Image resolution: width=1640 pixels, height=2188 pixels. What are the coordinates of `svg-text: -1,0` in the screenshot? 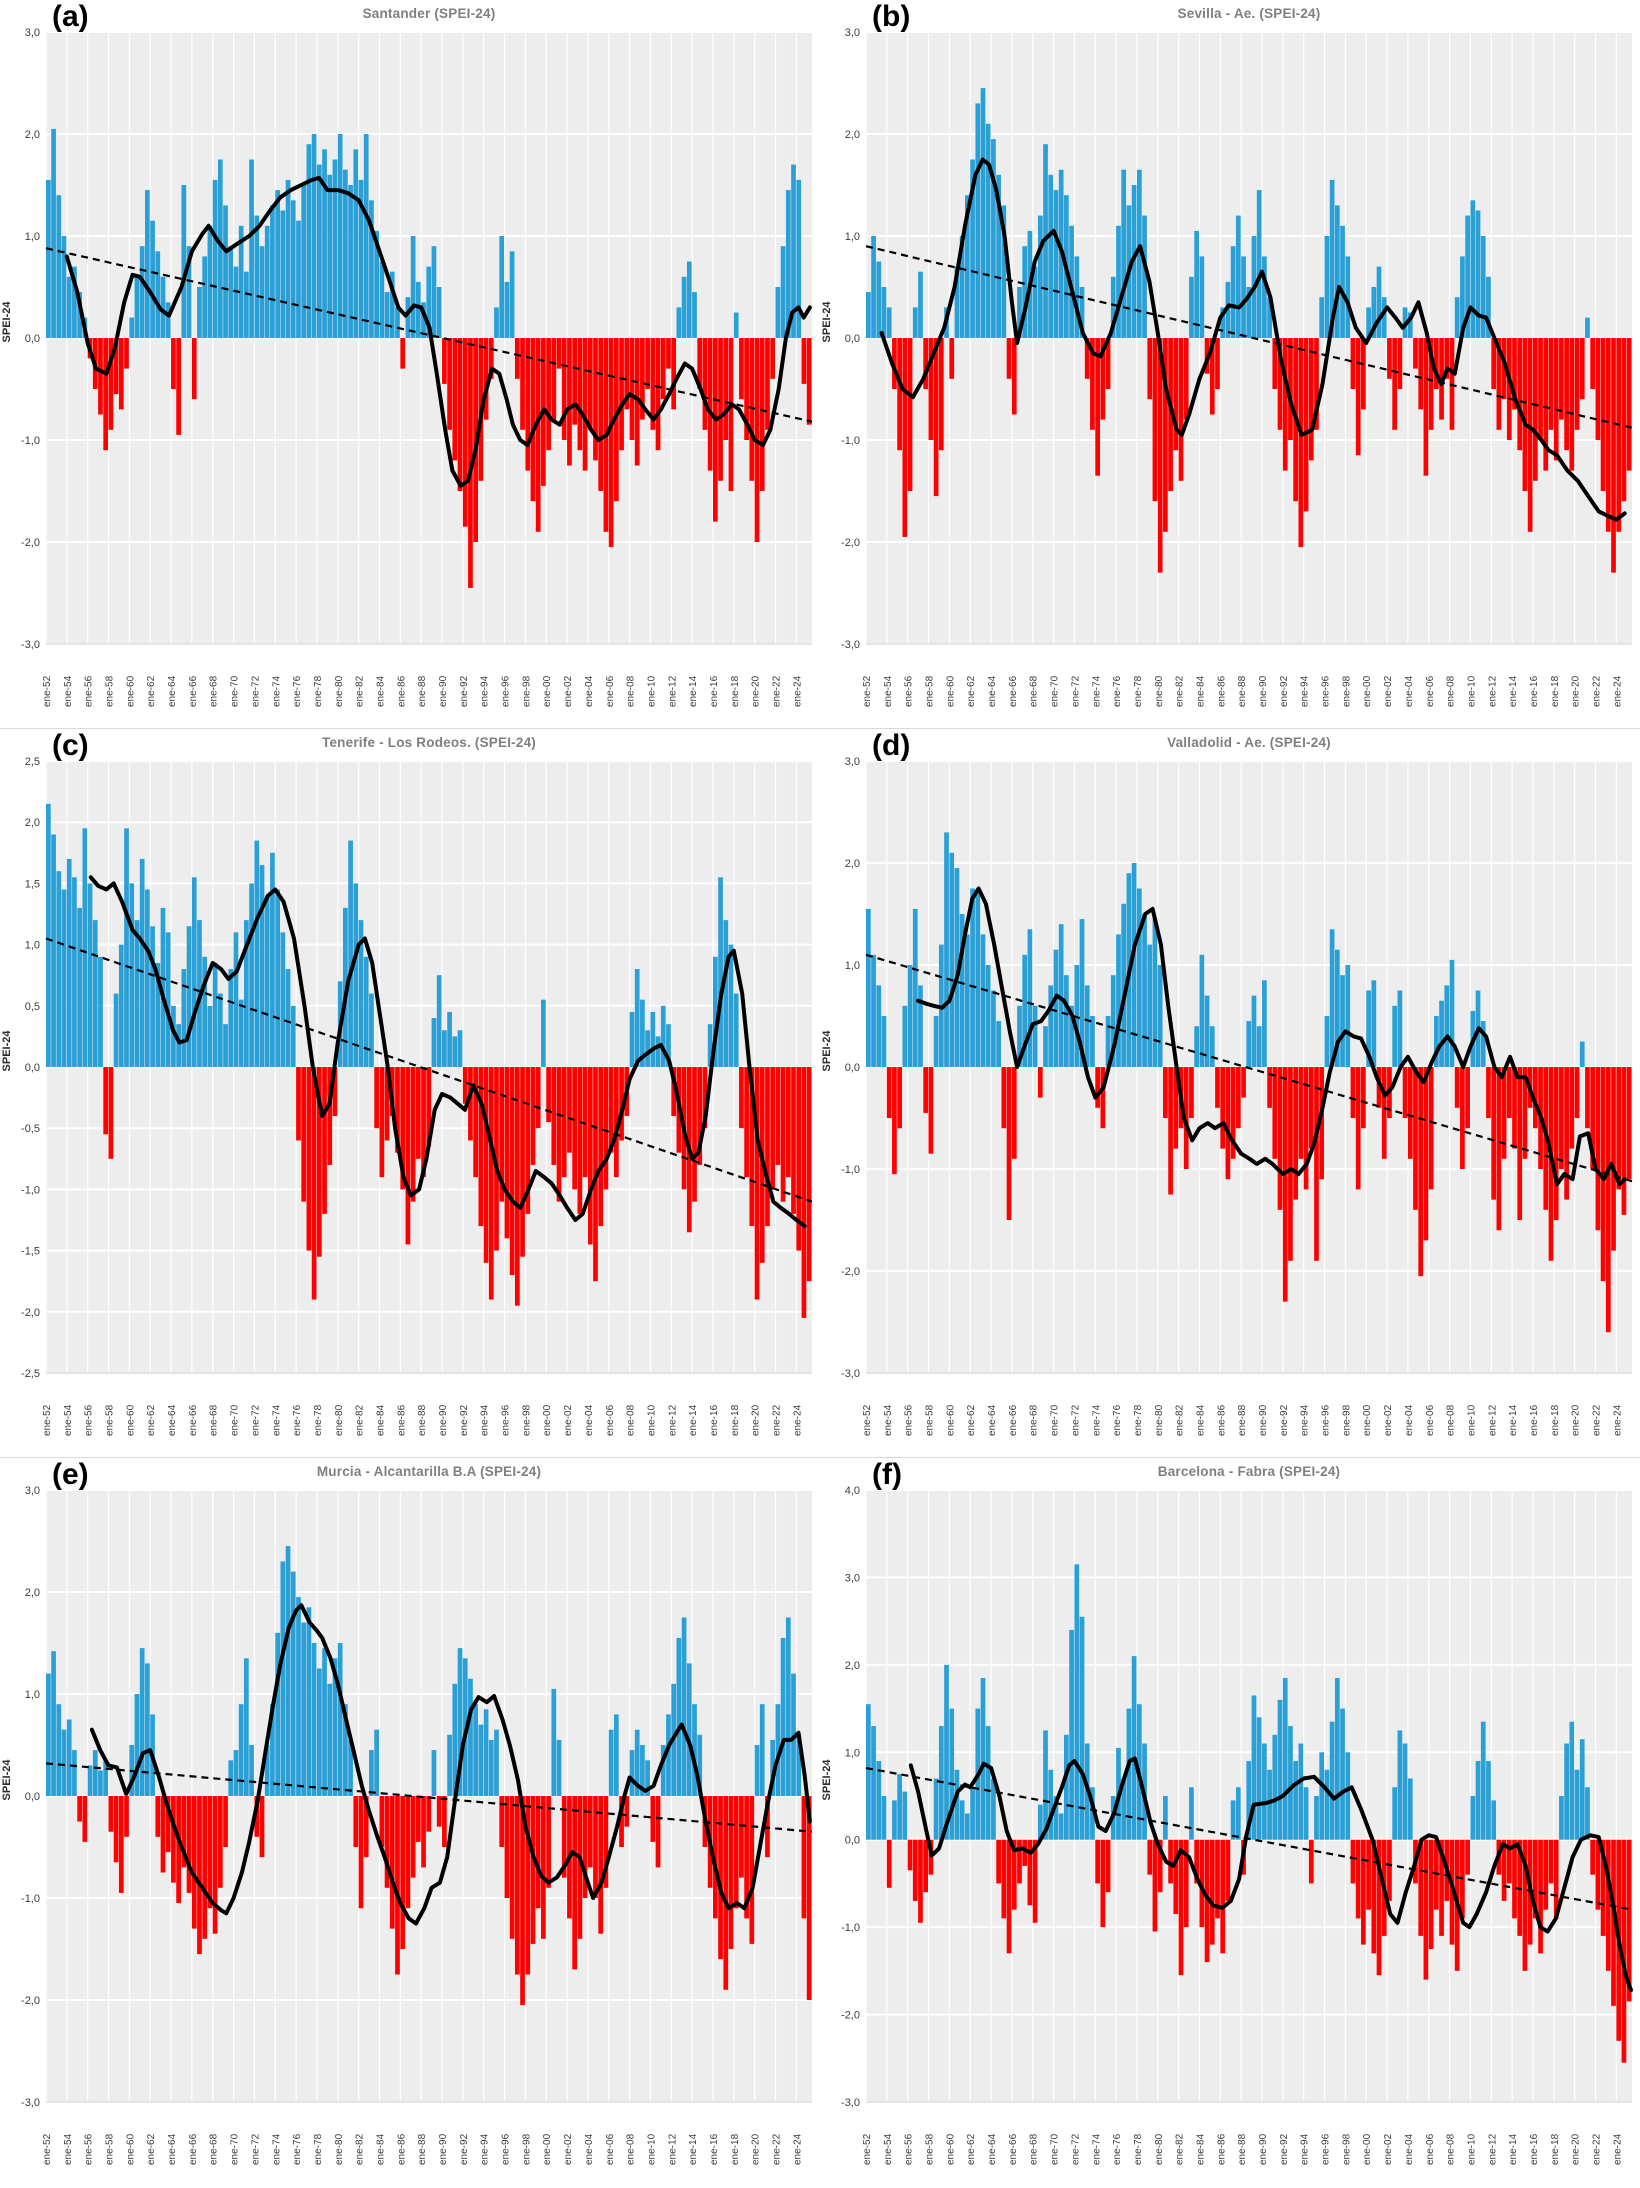 It's located at (850, 441).